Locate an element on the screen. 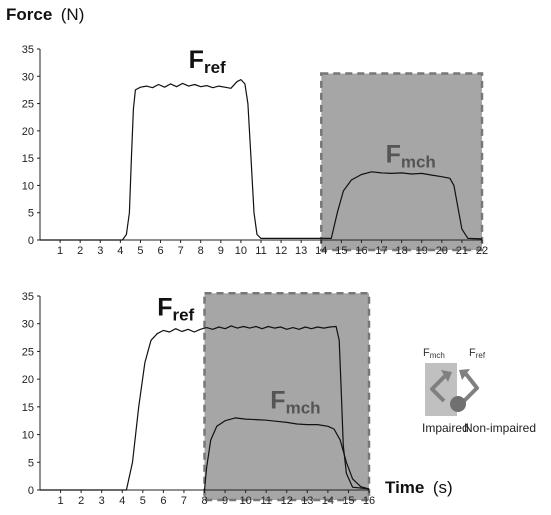 The width and height of the screenshot is (551, 515). legend-fref-main: F is located at coordinates (472, 353).